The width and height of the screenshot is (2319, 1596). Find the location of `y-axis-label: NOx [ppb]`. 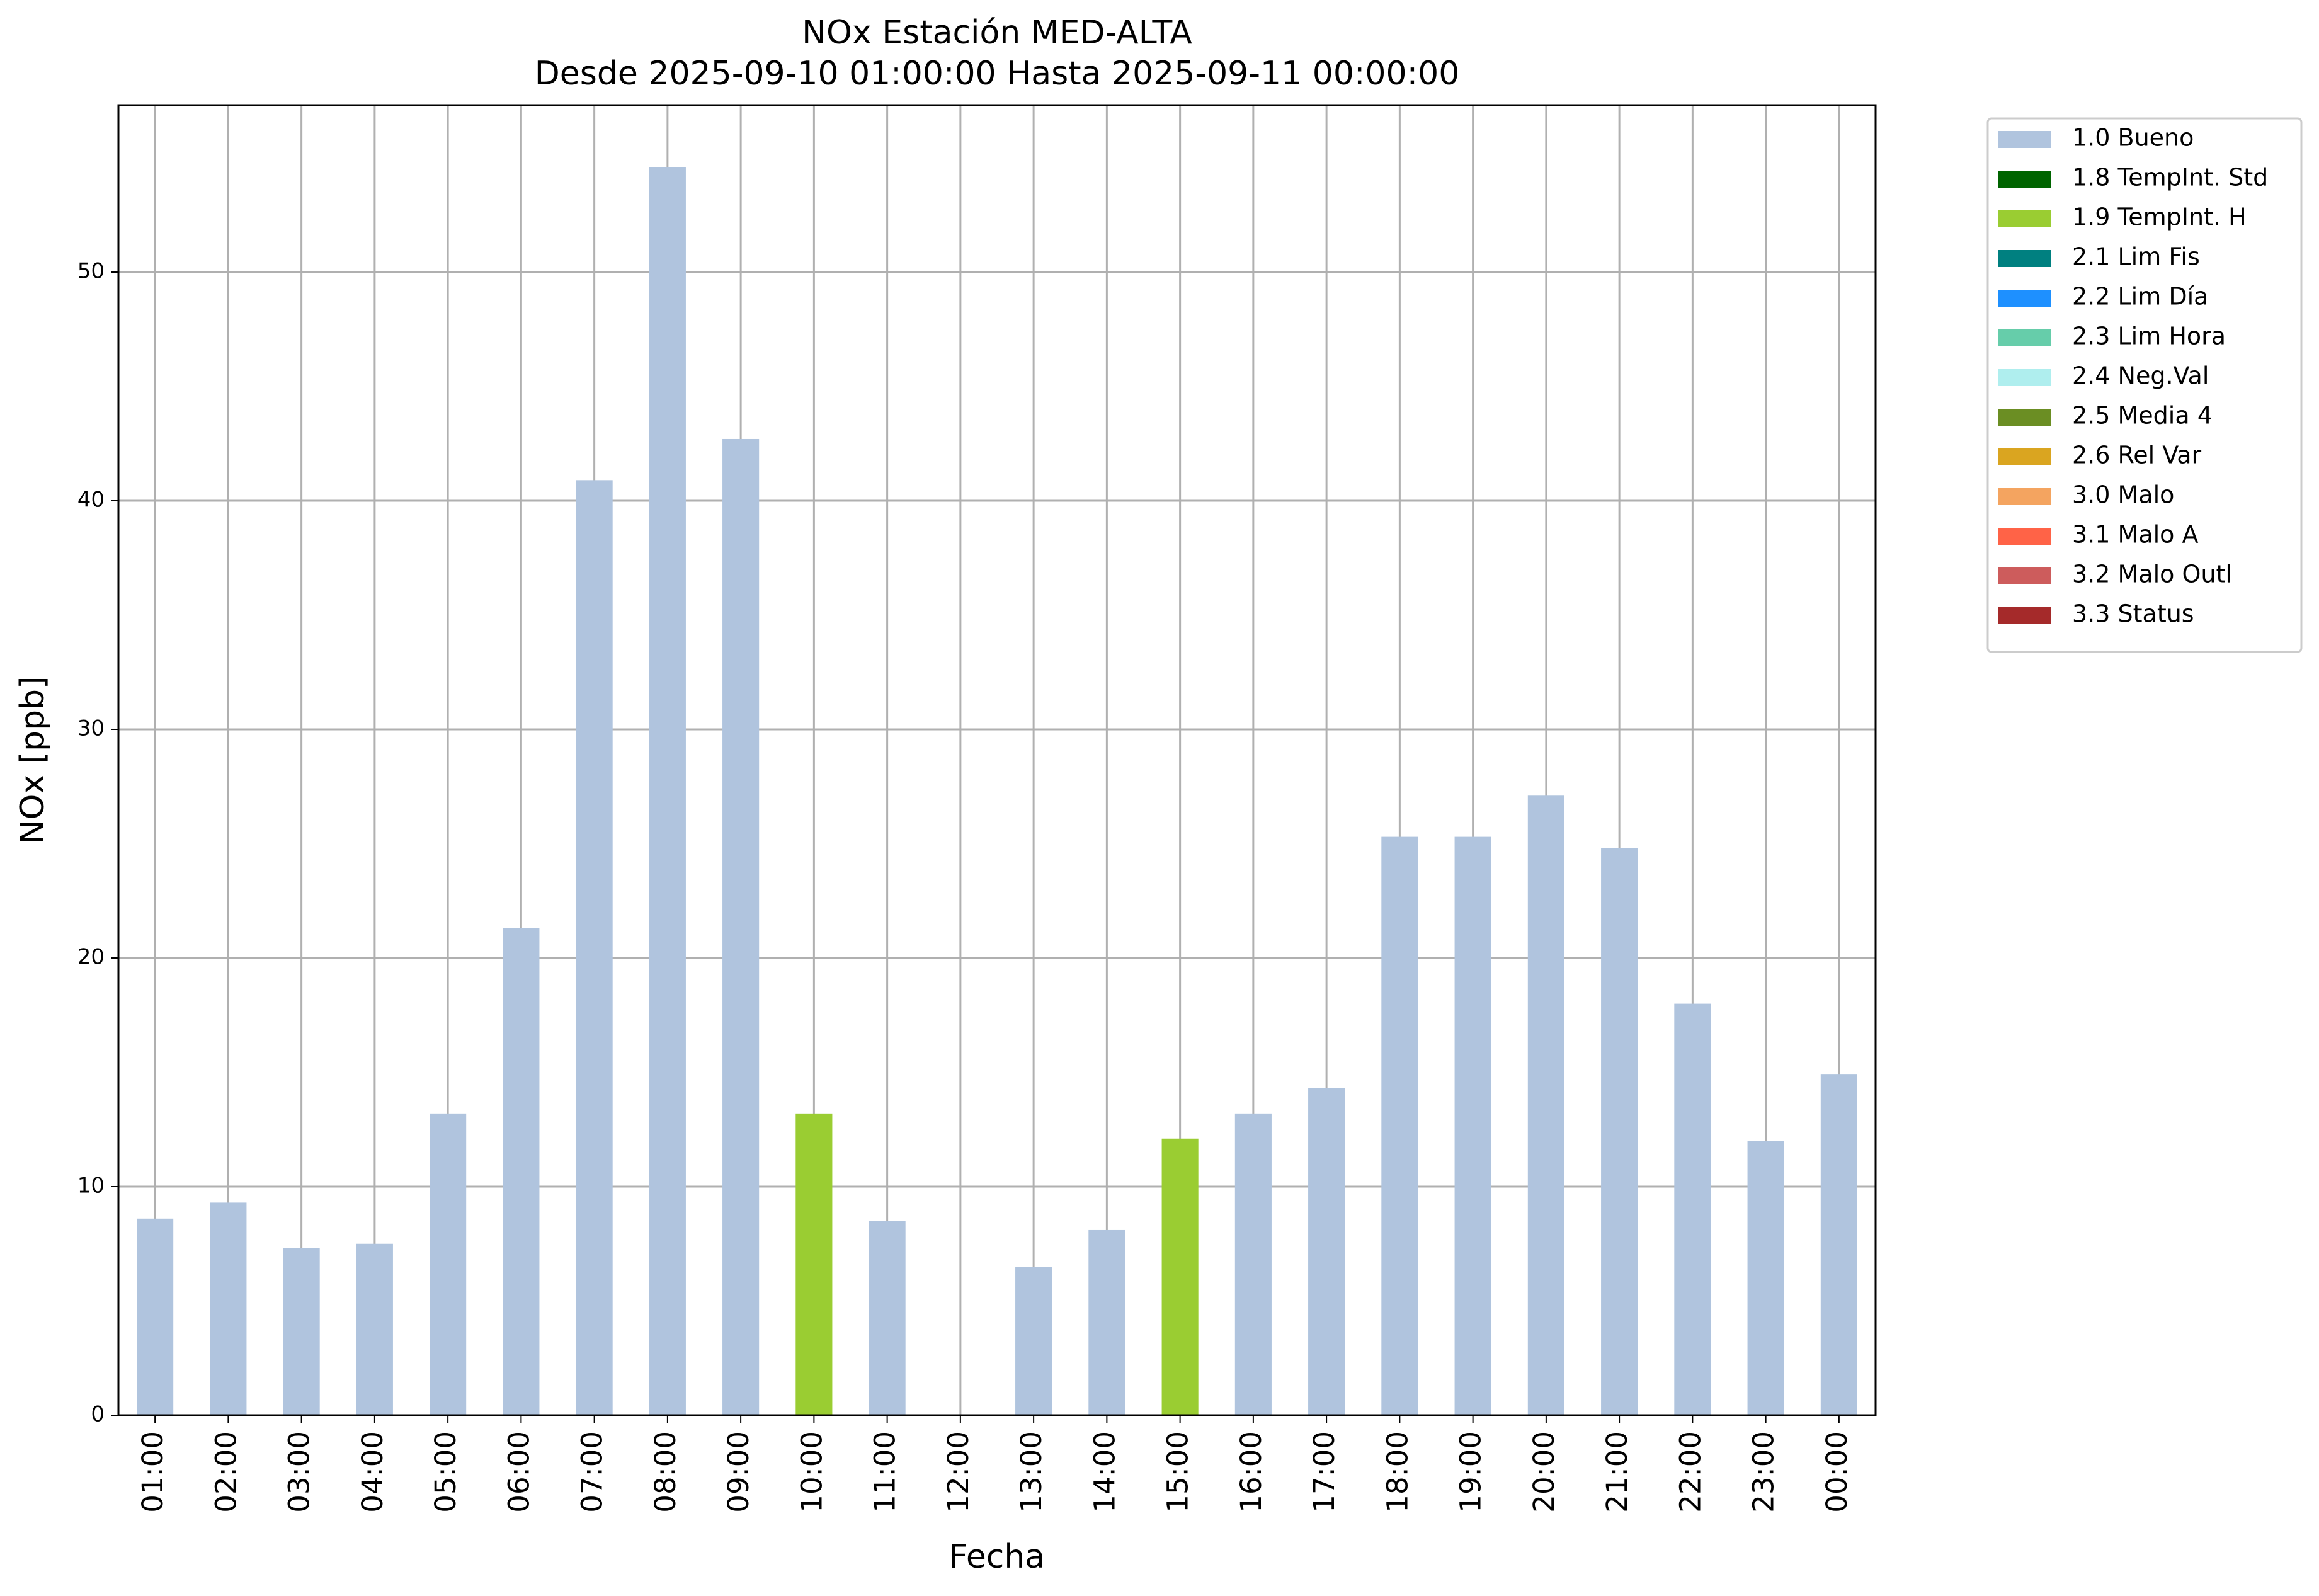

y-axis-label: NOx [ppb] is located at coordinates (33, 760).